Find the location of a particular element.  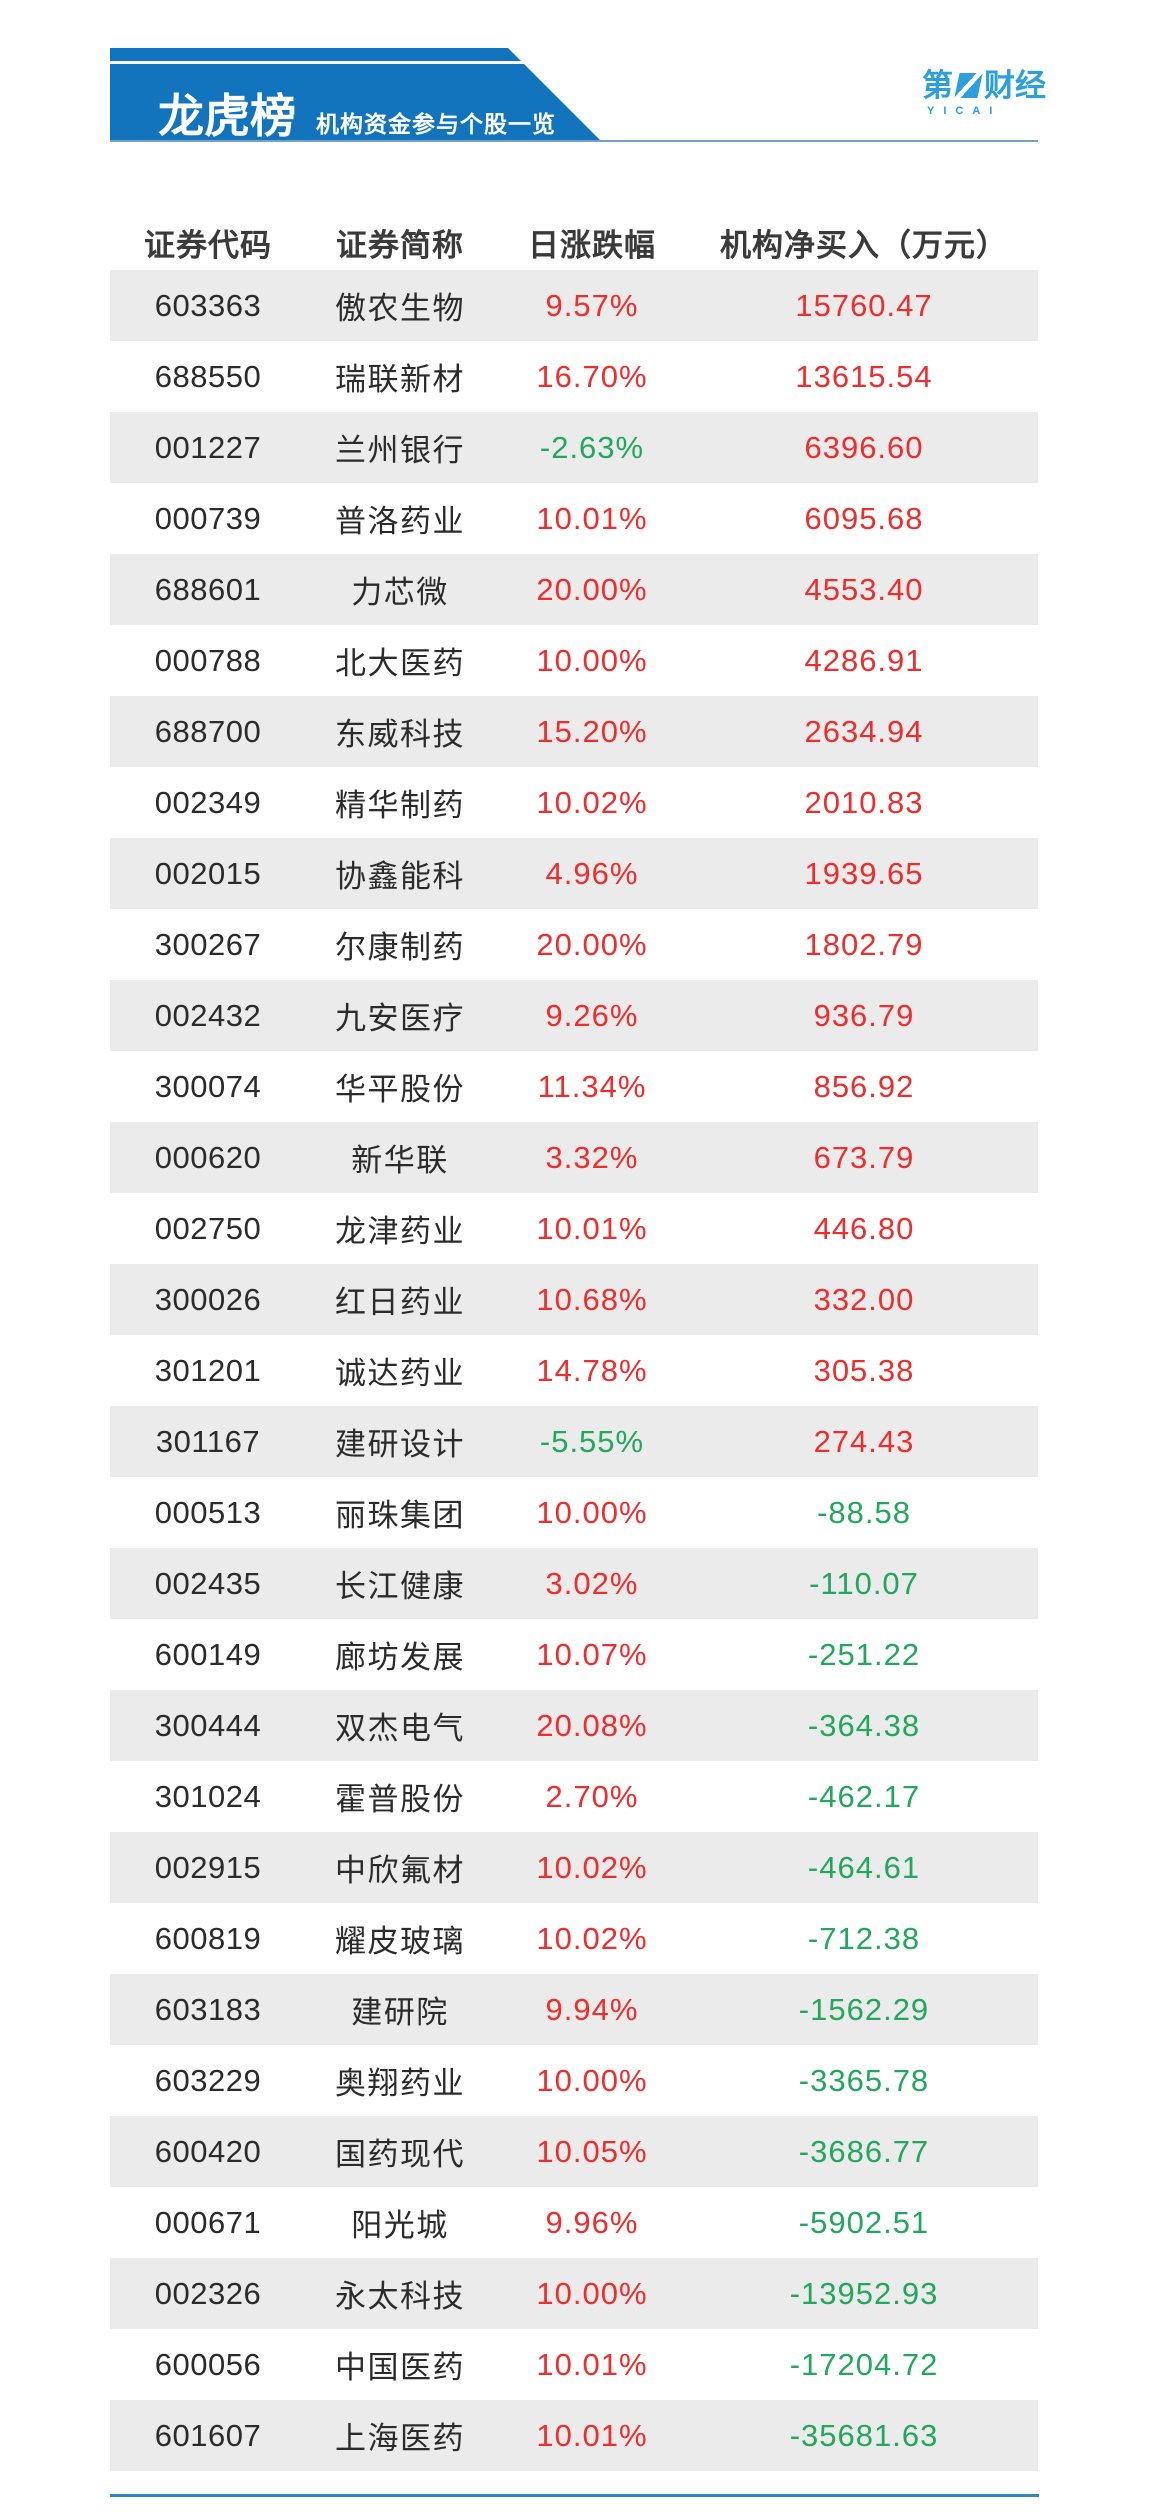

netbuy-cell: 2010.83 is located at coordinates (864, 802).